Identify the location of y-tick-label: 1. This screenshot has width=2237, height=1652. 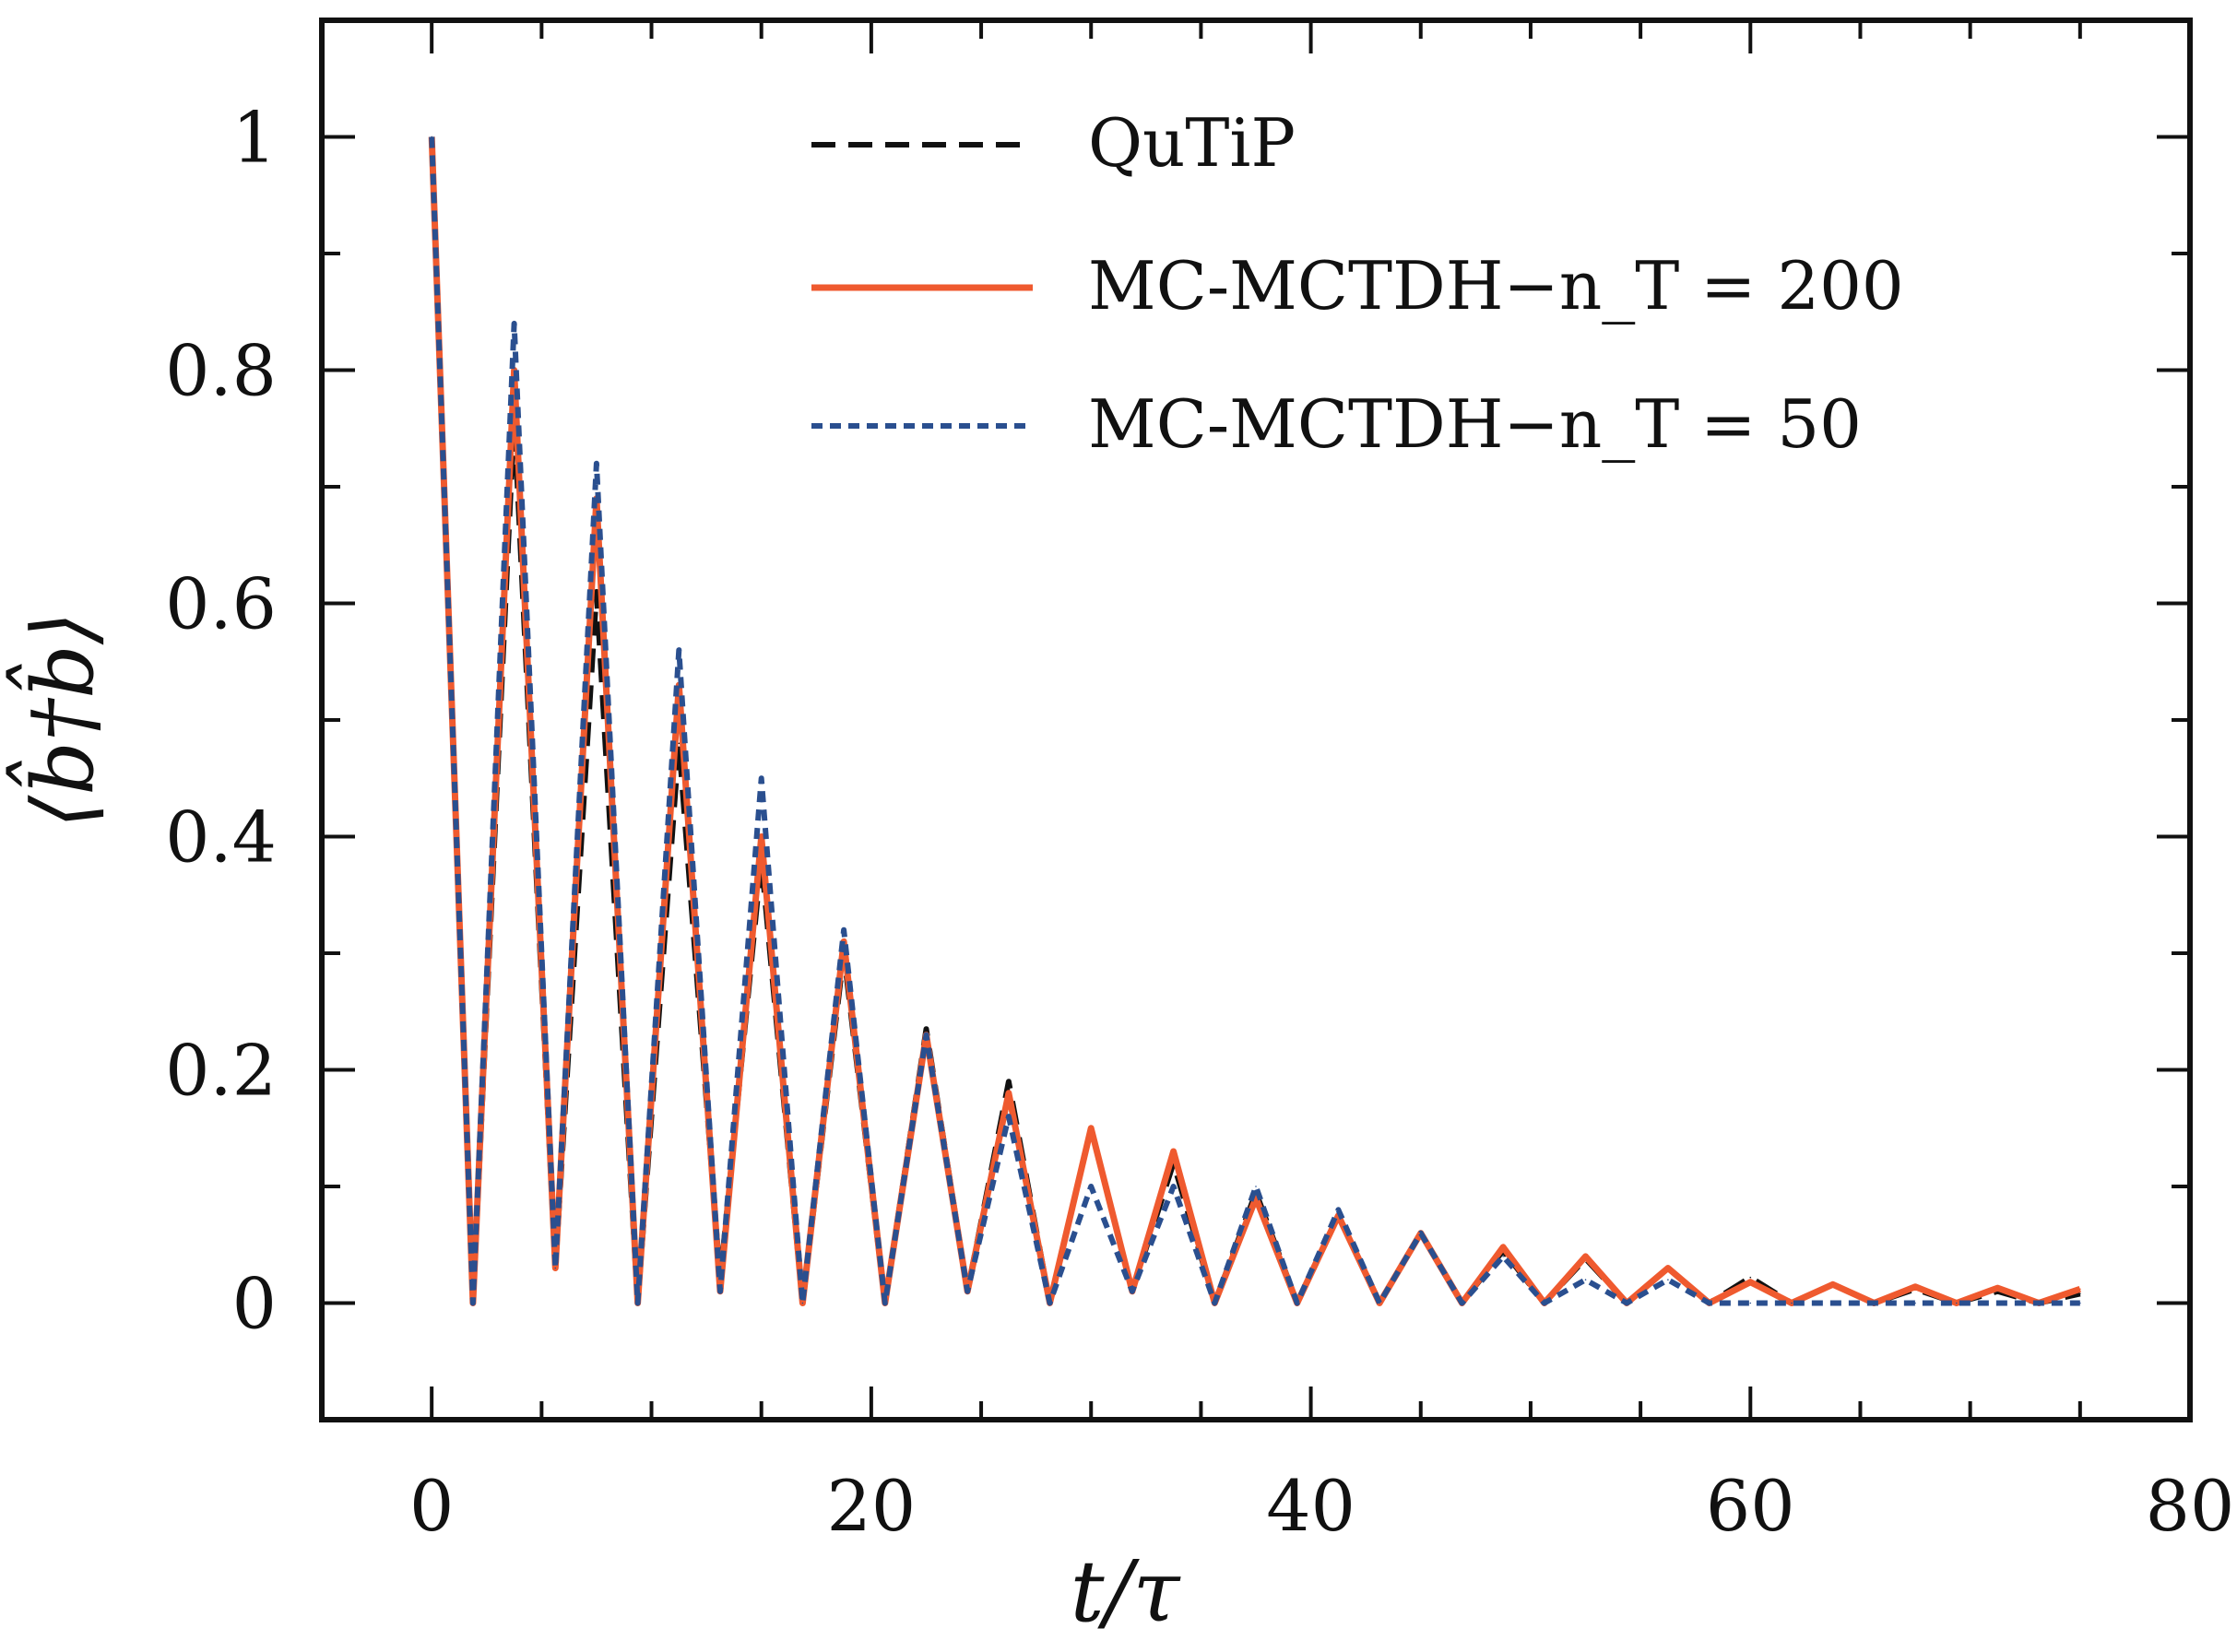
(255, 138).